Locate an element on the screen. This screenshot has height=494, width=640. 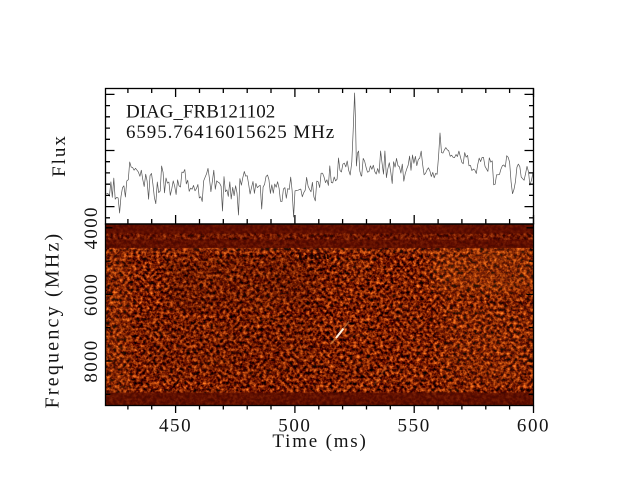
svg-text: DIAG_FRB121102 is located at coordinates (200, 112).